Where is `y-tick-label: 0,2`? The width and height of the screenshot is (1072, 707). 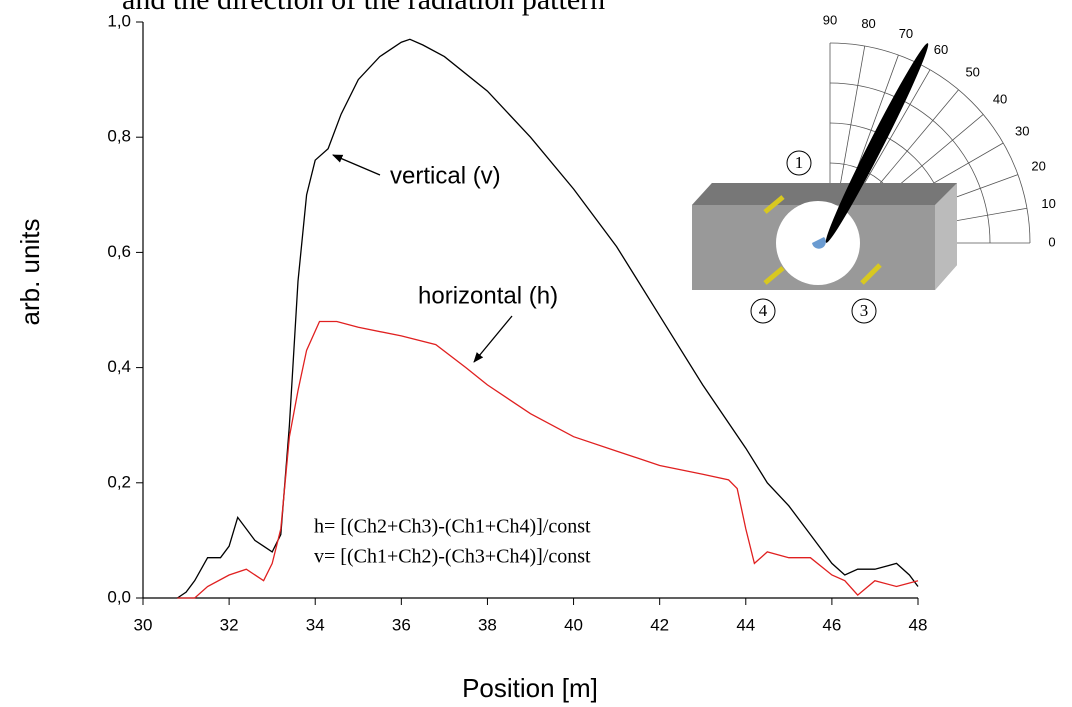 y-tick-label: 0,2 is located at coordinates (119, 481).